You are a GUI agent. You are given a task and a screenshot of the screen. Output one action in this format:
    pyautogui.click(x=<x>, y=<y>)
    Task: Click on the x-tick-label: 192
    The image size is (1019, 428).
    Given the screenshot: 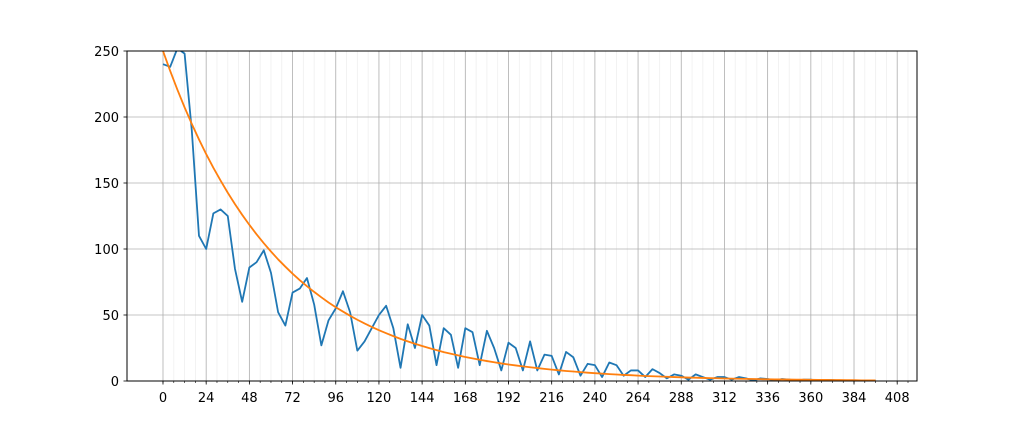 What is the action you would take?
    pyautogui.click(x=508, y=398)
    